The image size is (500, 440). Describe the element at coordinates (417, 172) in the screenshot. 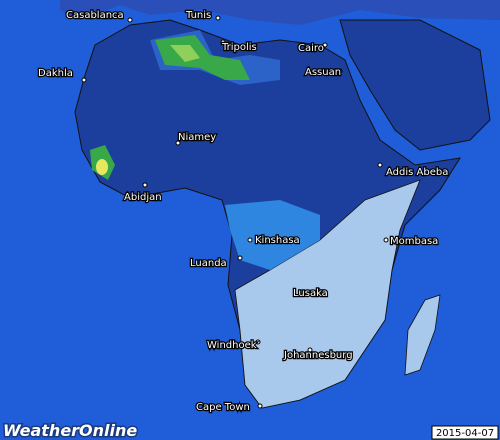

I see `city-label: Addis Abeba` at that location.